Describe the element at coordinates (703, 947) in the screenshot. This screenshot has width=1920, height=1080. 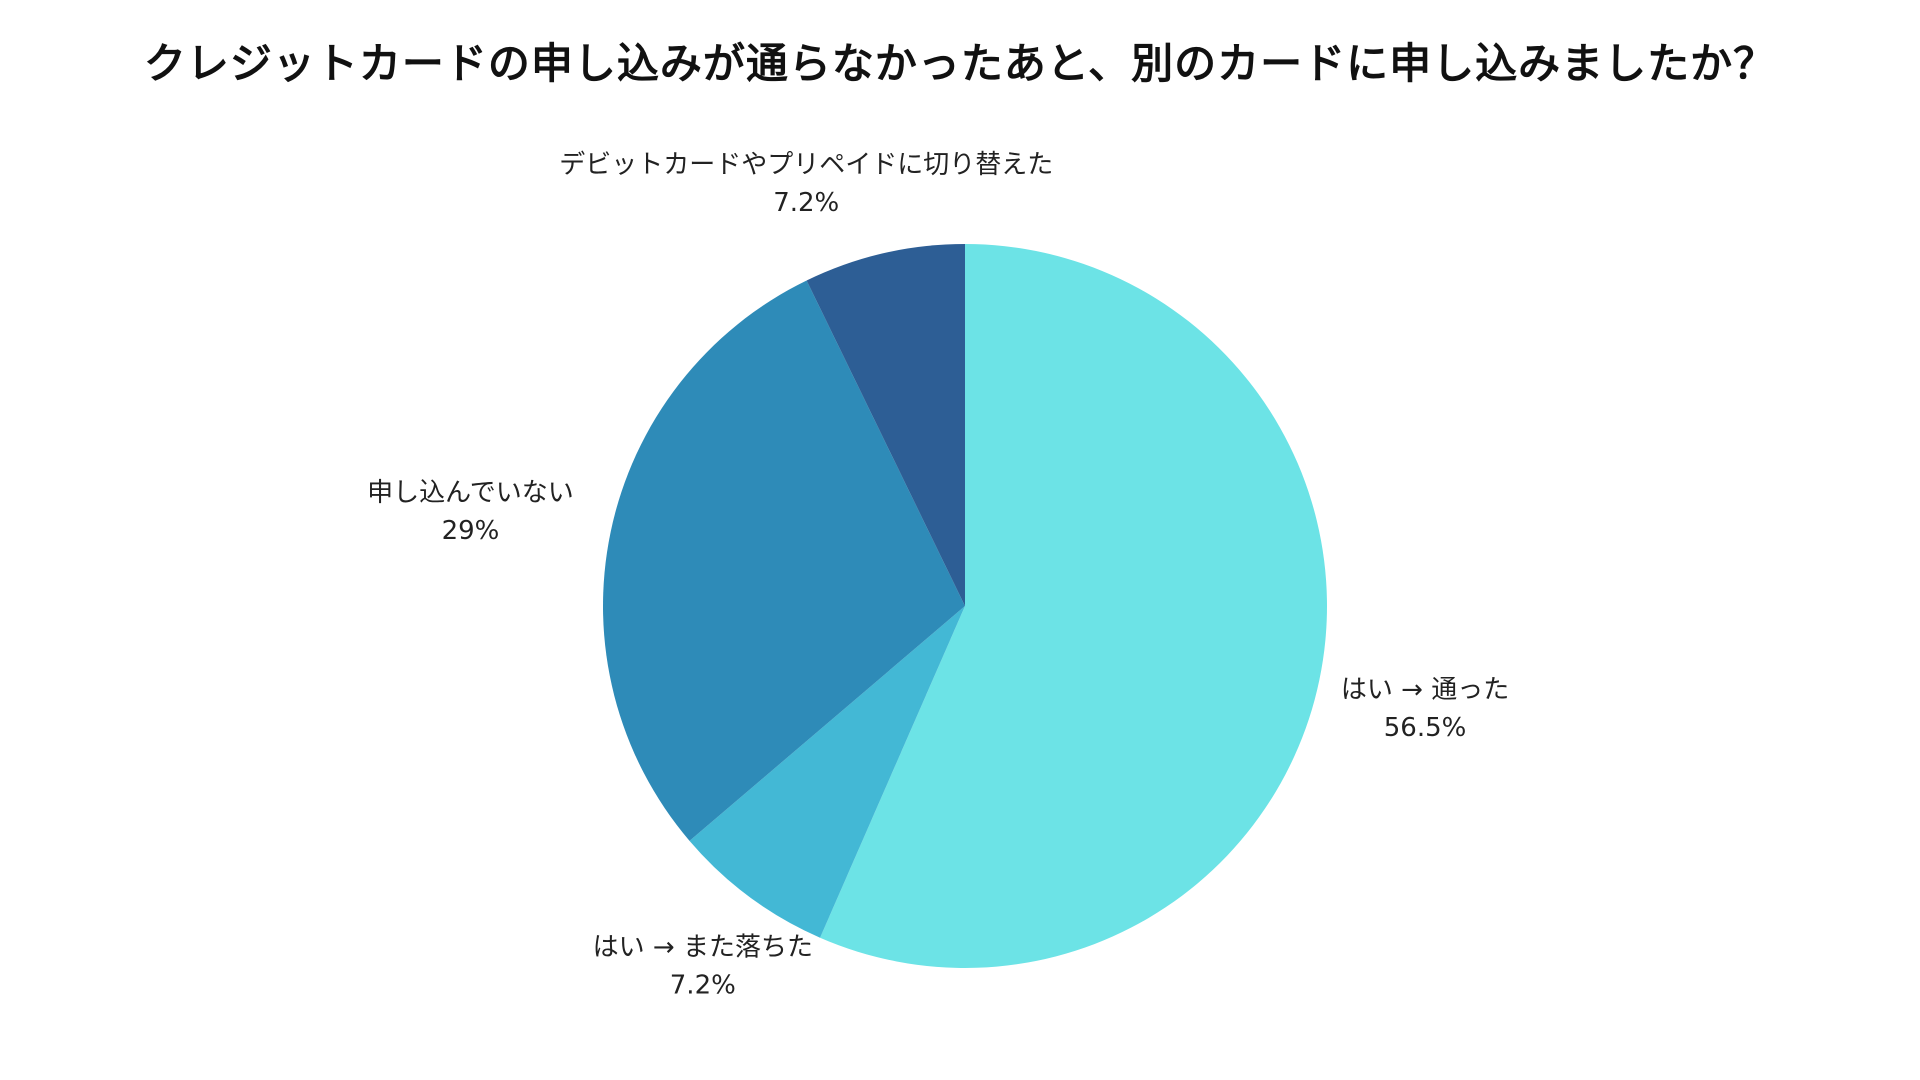
I see `slice-label-2: はい → また落ちた` at that location.